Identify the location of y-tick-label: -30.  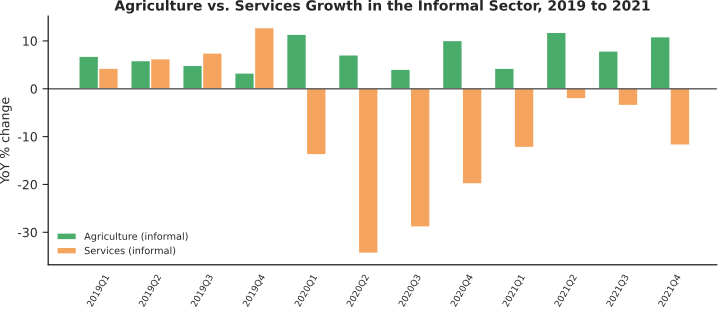
(27, 233).